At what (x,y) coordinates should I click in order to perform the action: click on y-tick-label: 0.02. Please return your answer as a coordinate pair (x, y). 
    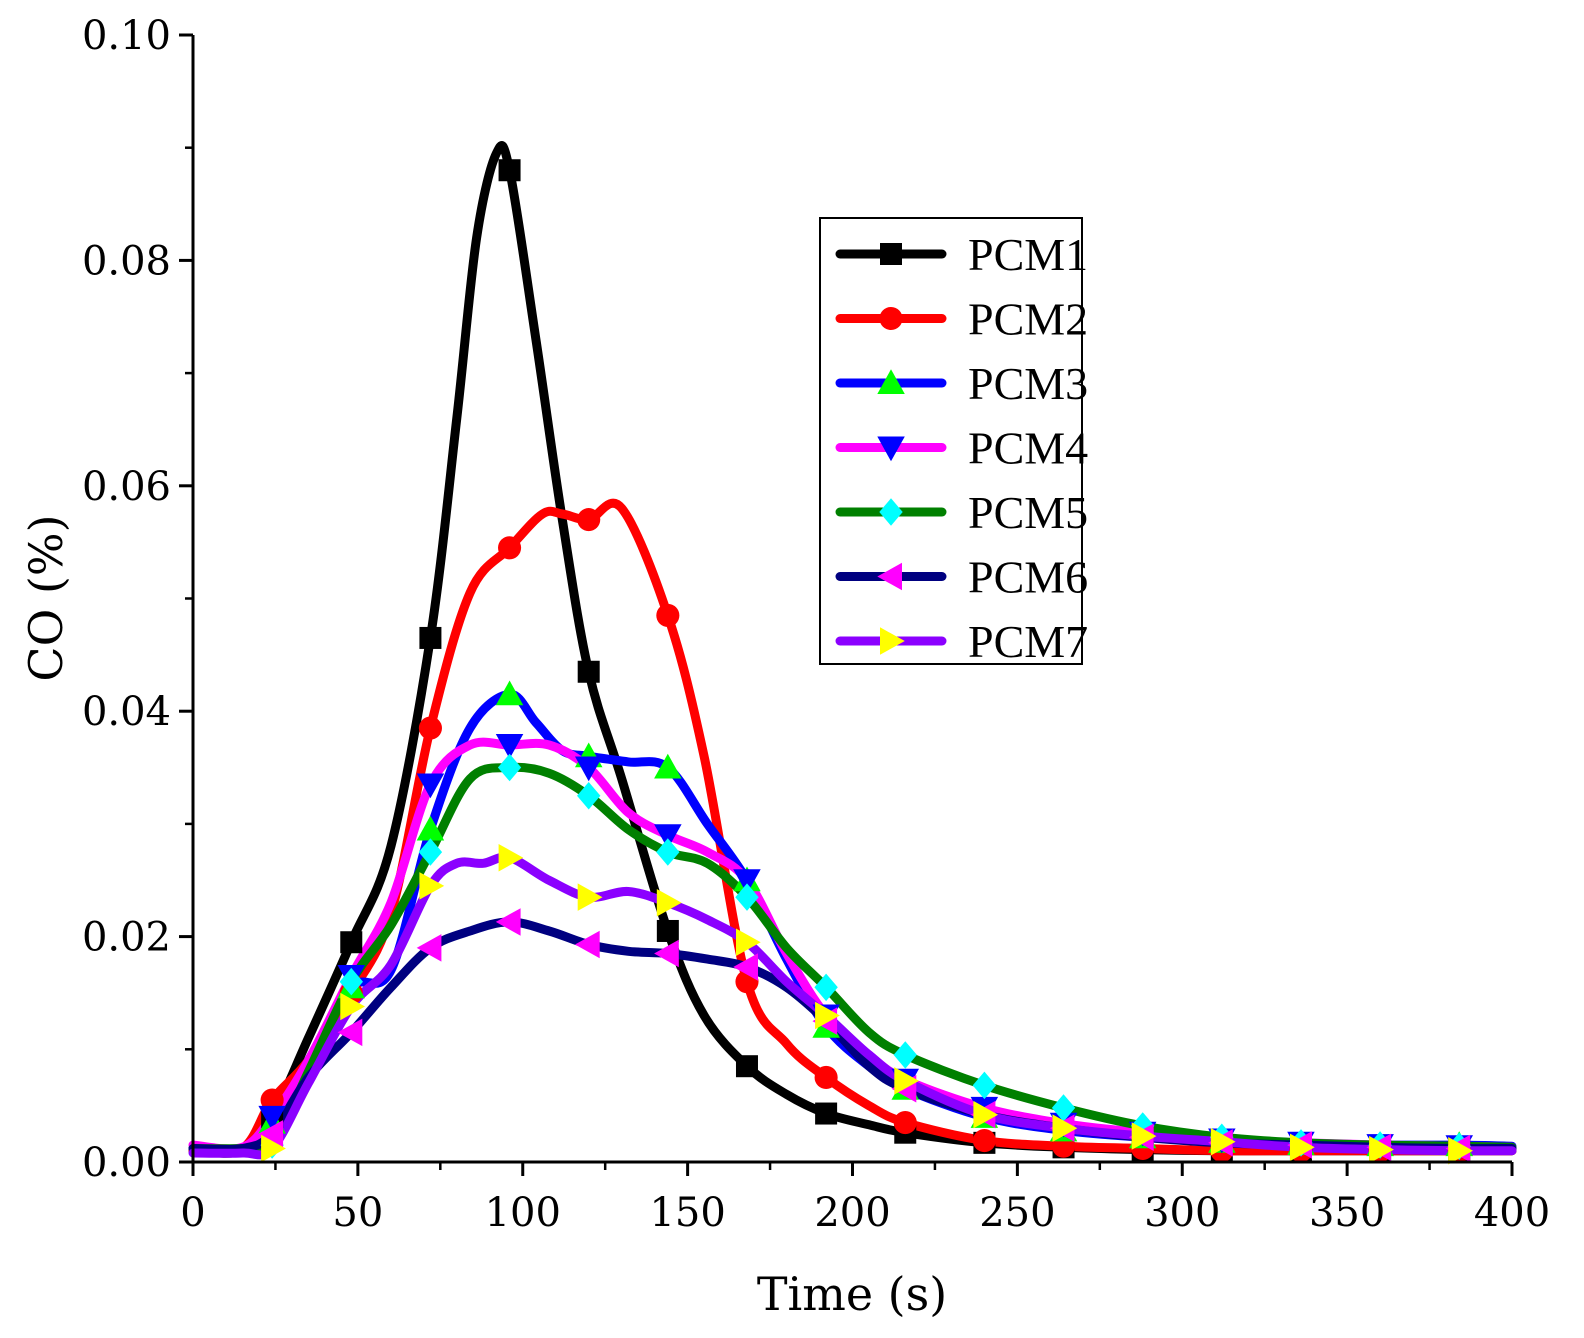
    Looking at the image, I should click on (126, 938).